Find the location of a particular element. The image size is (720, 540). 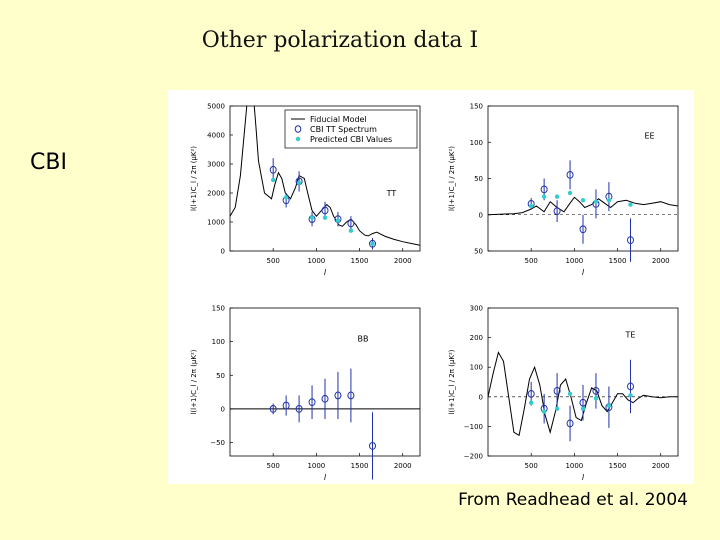

credit-text: From Readhead et al. 2004 is located at coordinates (573, 500).